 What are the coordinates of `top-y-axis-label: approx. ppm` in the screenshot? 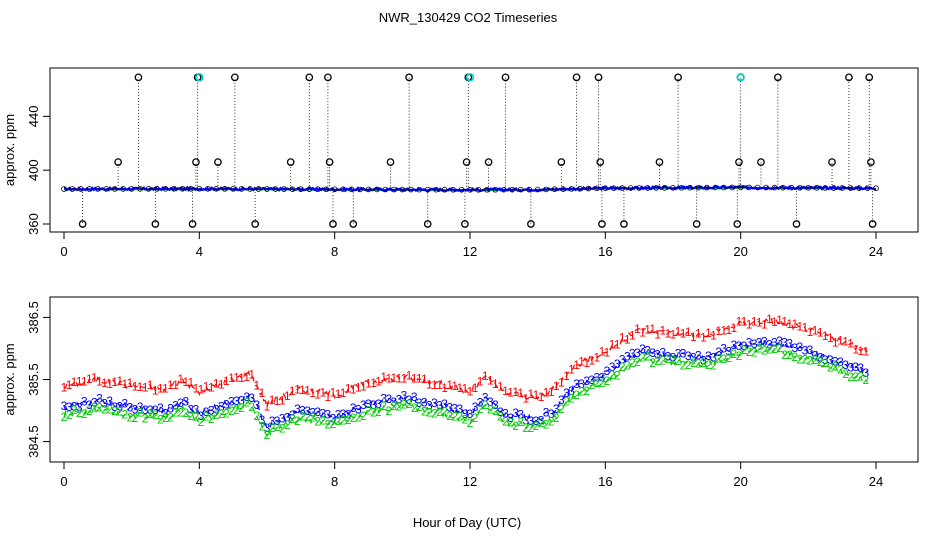 It's located at (9, 150).